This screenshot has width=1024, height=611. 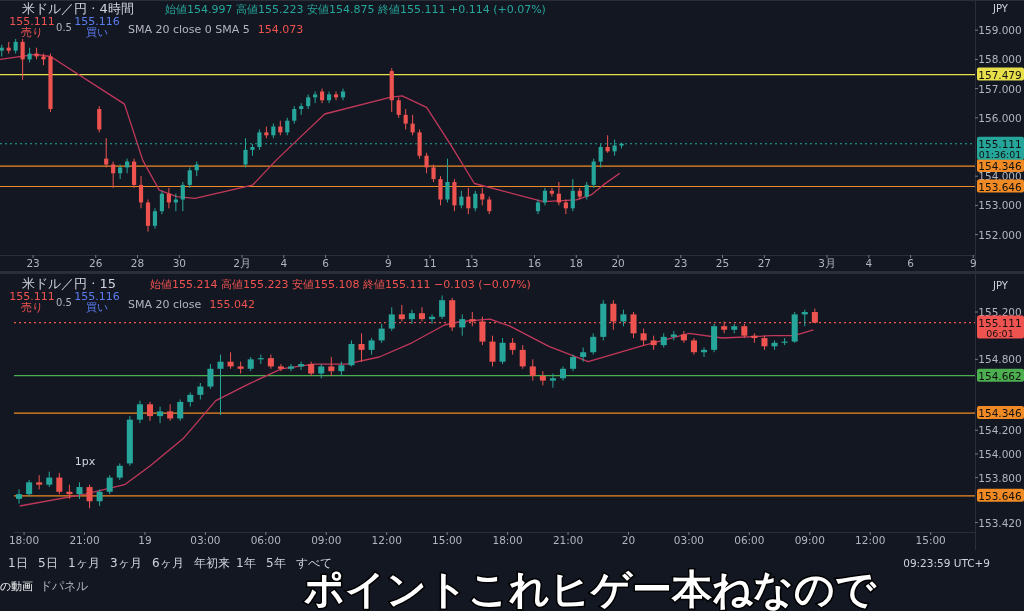 I want to click on y-tick-label: 153.800, so click(x=1000, y=477).